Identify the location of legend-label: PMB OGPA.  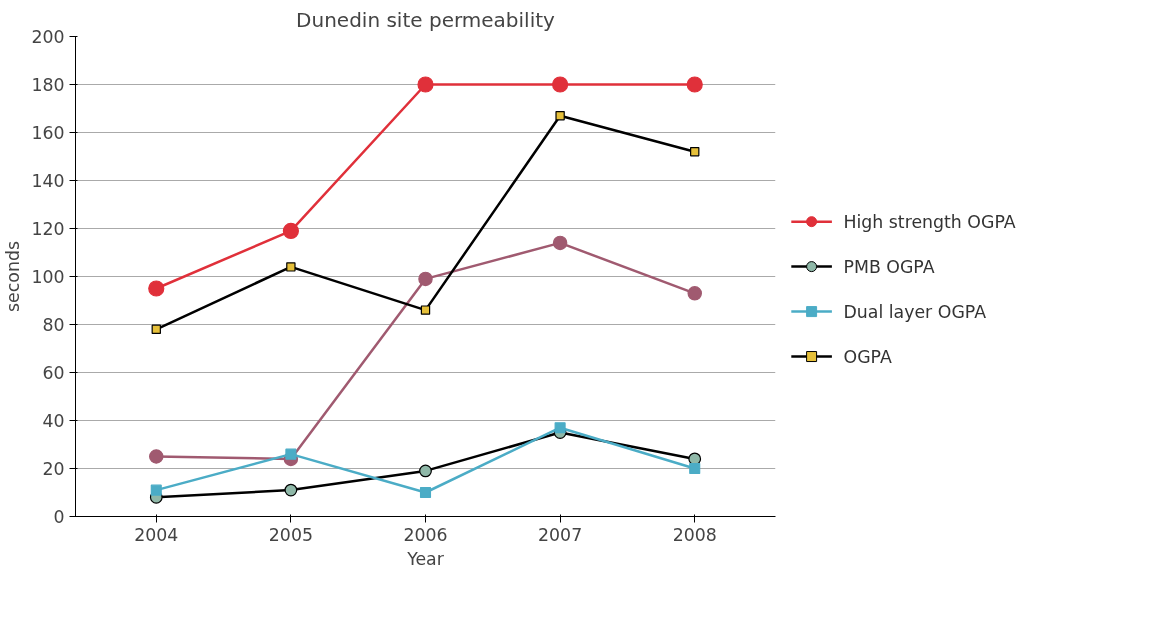
(889, 266).